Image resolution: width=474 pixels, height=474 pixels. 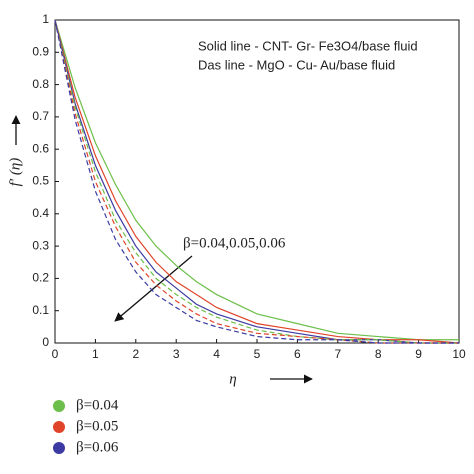 I want to click on x-tick-label: 6, so click(x=297, y=354).